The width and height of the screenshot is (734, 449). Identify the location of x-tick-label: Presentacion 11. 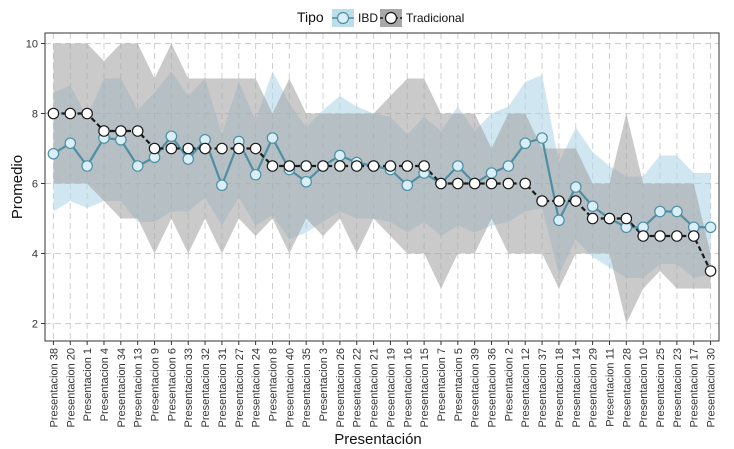
(610, 387).